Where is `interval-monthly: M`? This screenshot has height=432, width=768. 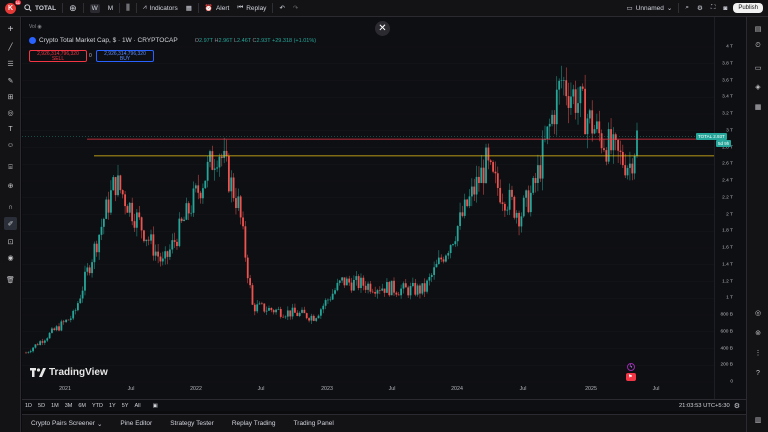
interval-monthly: M is located at coordinates (110, 8).